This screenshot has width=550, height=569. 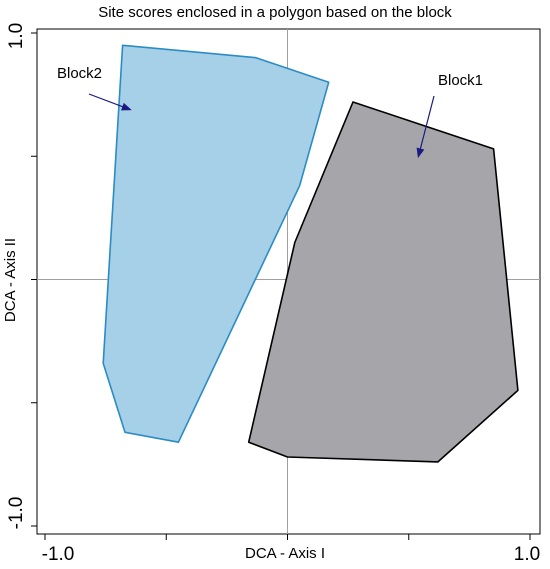 What do you see at coordinates (58, 554) in the screenshot?
I see `x-tick-label-min: -1.0` at bounding box center [58, 554].